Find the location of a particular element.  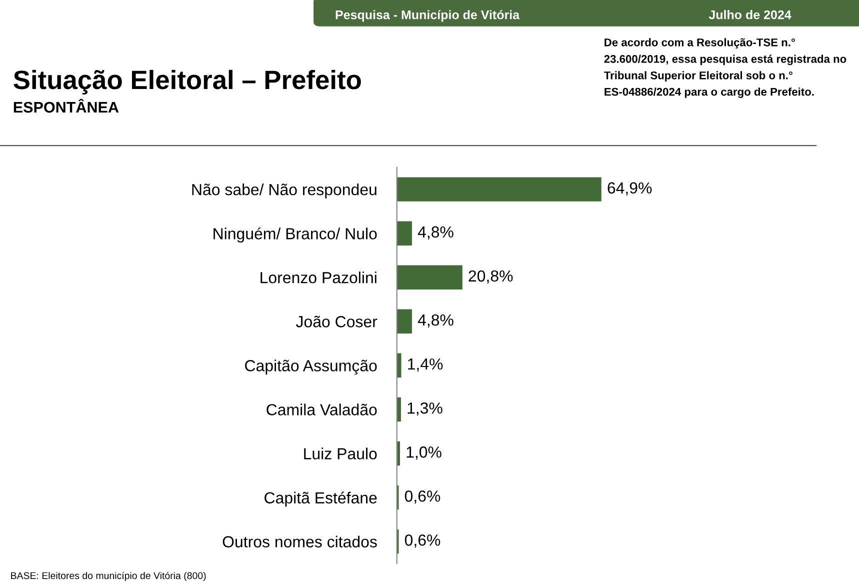

y-tick-label: Ninguém/ Branco/ Nulo is located at coordinates (295, 235).